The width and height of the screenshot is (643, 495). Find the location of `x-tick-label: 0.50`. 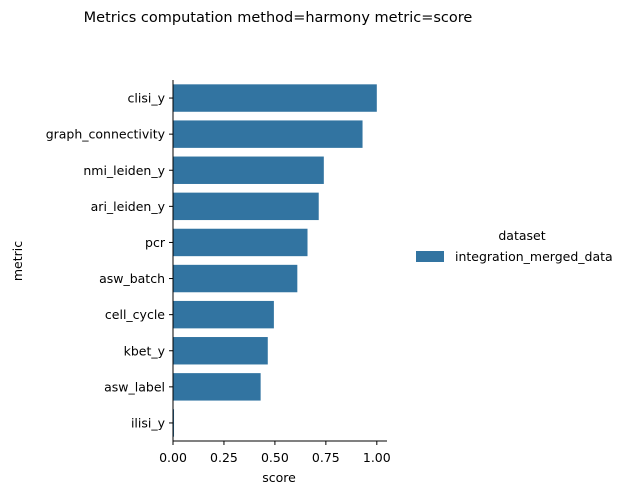

x-tick-label: 0.50 is located at coordinates (275, 457).